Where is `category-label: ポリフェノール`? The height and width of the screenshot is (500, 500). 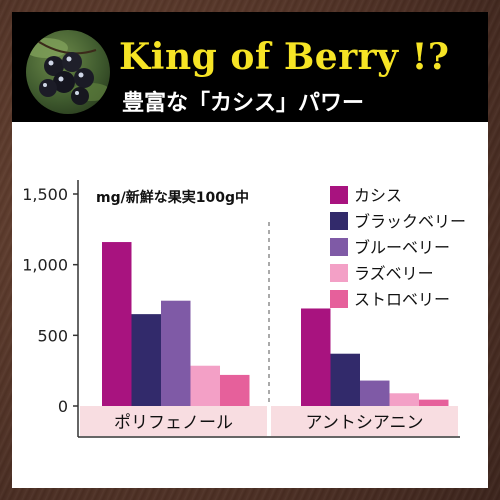
category-label: ポリフェノール is located at coordinates (173, 423).